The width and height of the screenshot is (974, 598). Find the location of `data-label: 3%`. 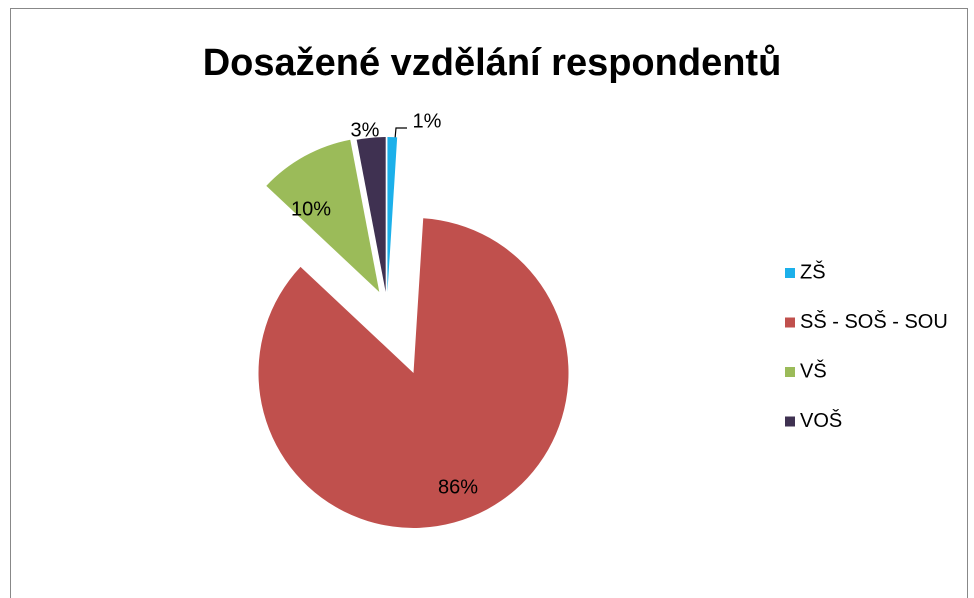

data-label: 3% is located at coordinates (365, 130).